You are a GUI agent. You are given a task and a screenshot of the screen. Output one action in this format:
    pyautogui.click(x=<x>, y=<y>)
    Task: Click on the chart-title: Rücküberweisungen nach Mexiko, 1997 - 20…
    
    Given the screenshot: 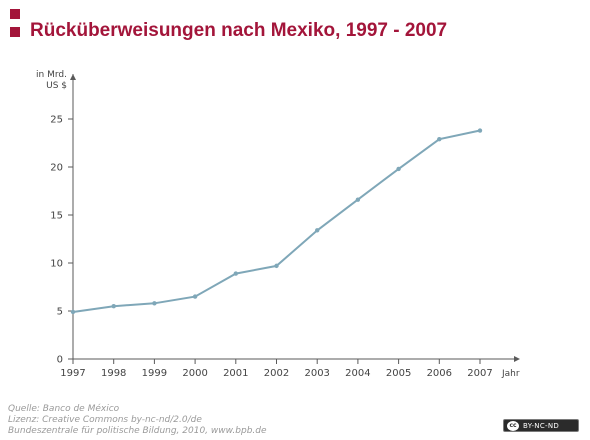 What is the action you would take?
    pyautogui.click(x=239, y=30)
    